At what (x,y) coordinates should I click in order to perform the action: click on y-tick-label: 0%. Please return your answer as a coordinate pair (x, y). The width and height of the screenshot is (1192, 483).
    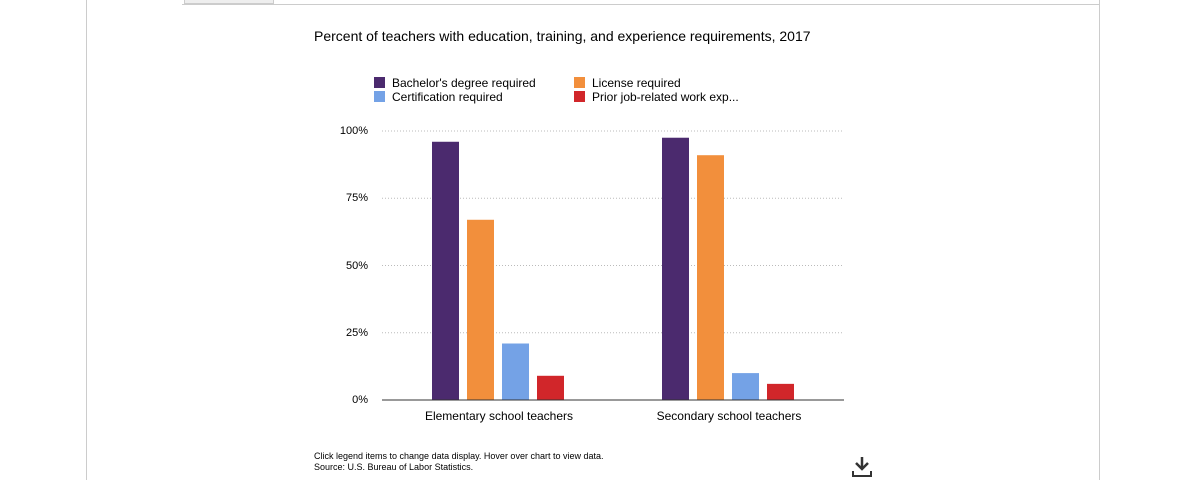
    Looking at the image, I should click on (360, 400).